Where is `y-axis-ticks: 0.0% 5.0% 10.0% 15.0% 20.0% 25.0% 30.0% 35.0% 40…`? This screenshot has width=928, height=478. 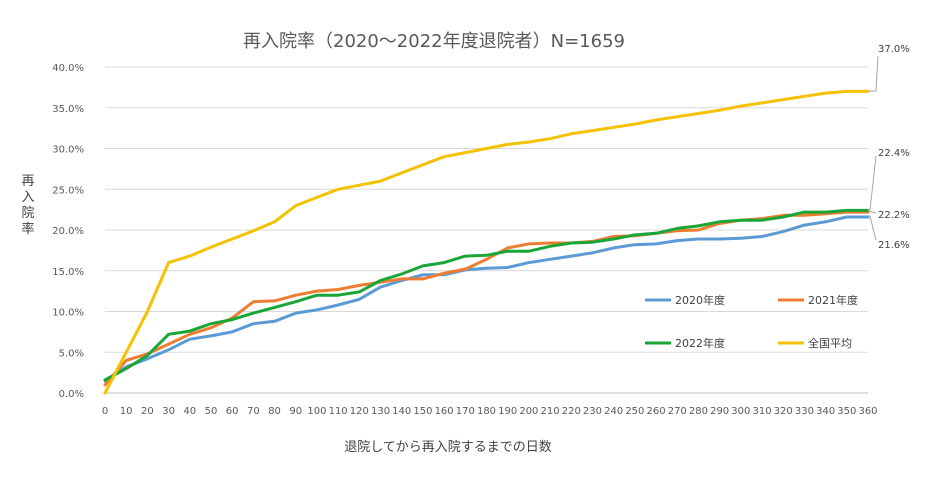 y-axis-ticks: 0.0% 5.0% 10.0% 15.0% 20.0% 25.0% 30.0% 35.0% 40… is located at coordinates (68, 231).